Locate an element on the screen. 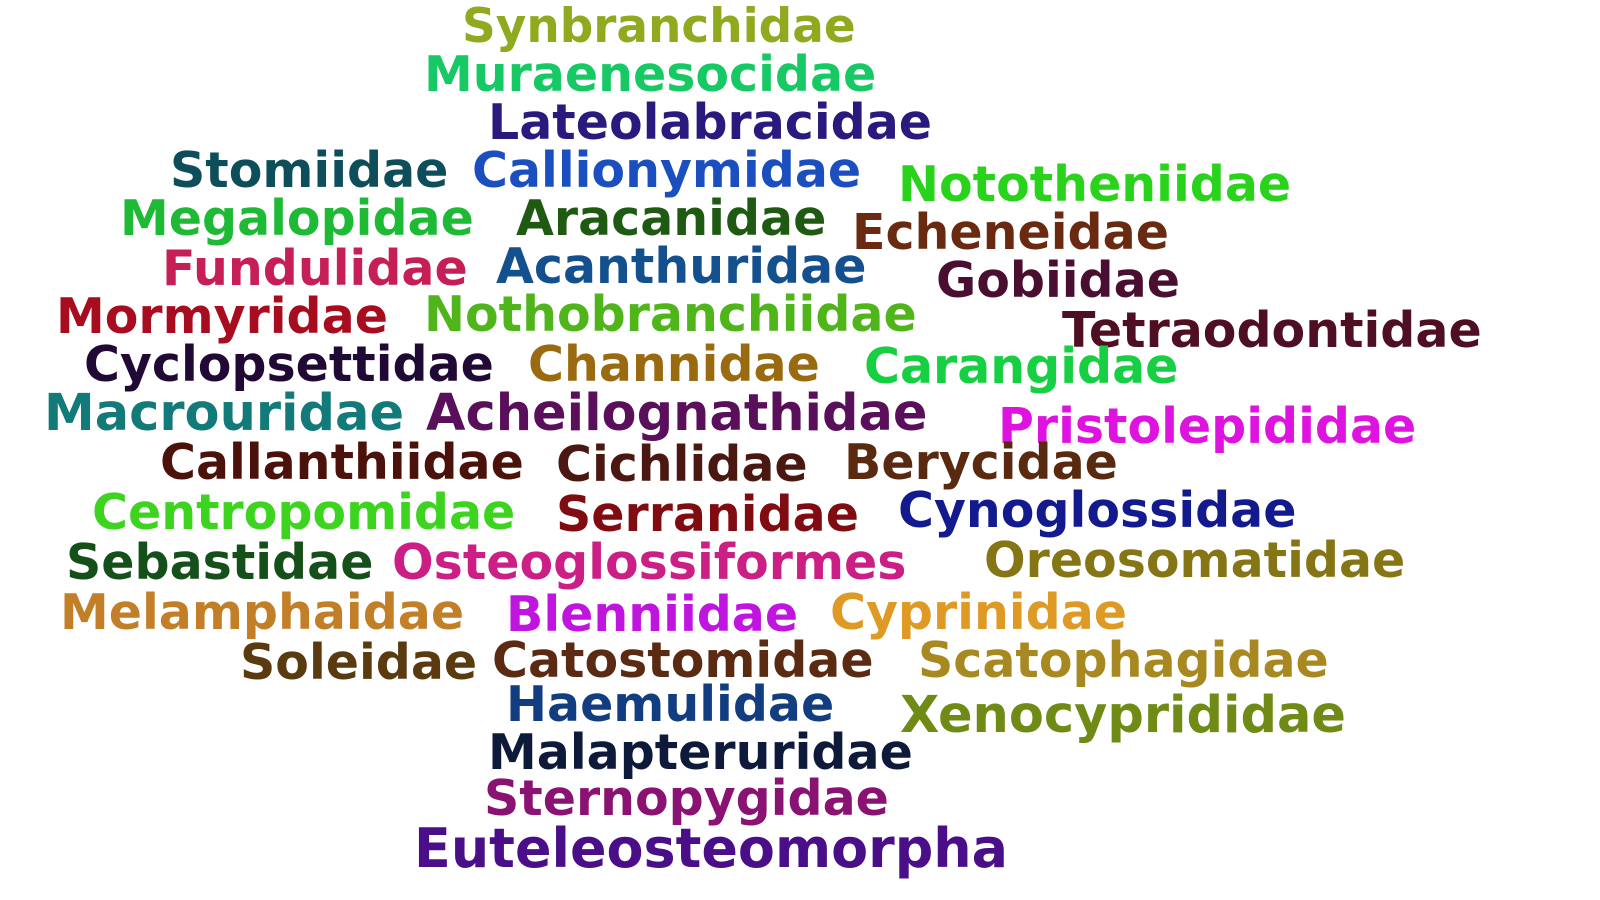 The image size is (1600, 900). word-fundulidae: Fundulidae is located at coordinates (315, 268).